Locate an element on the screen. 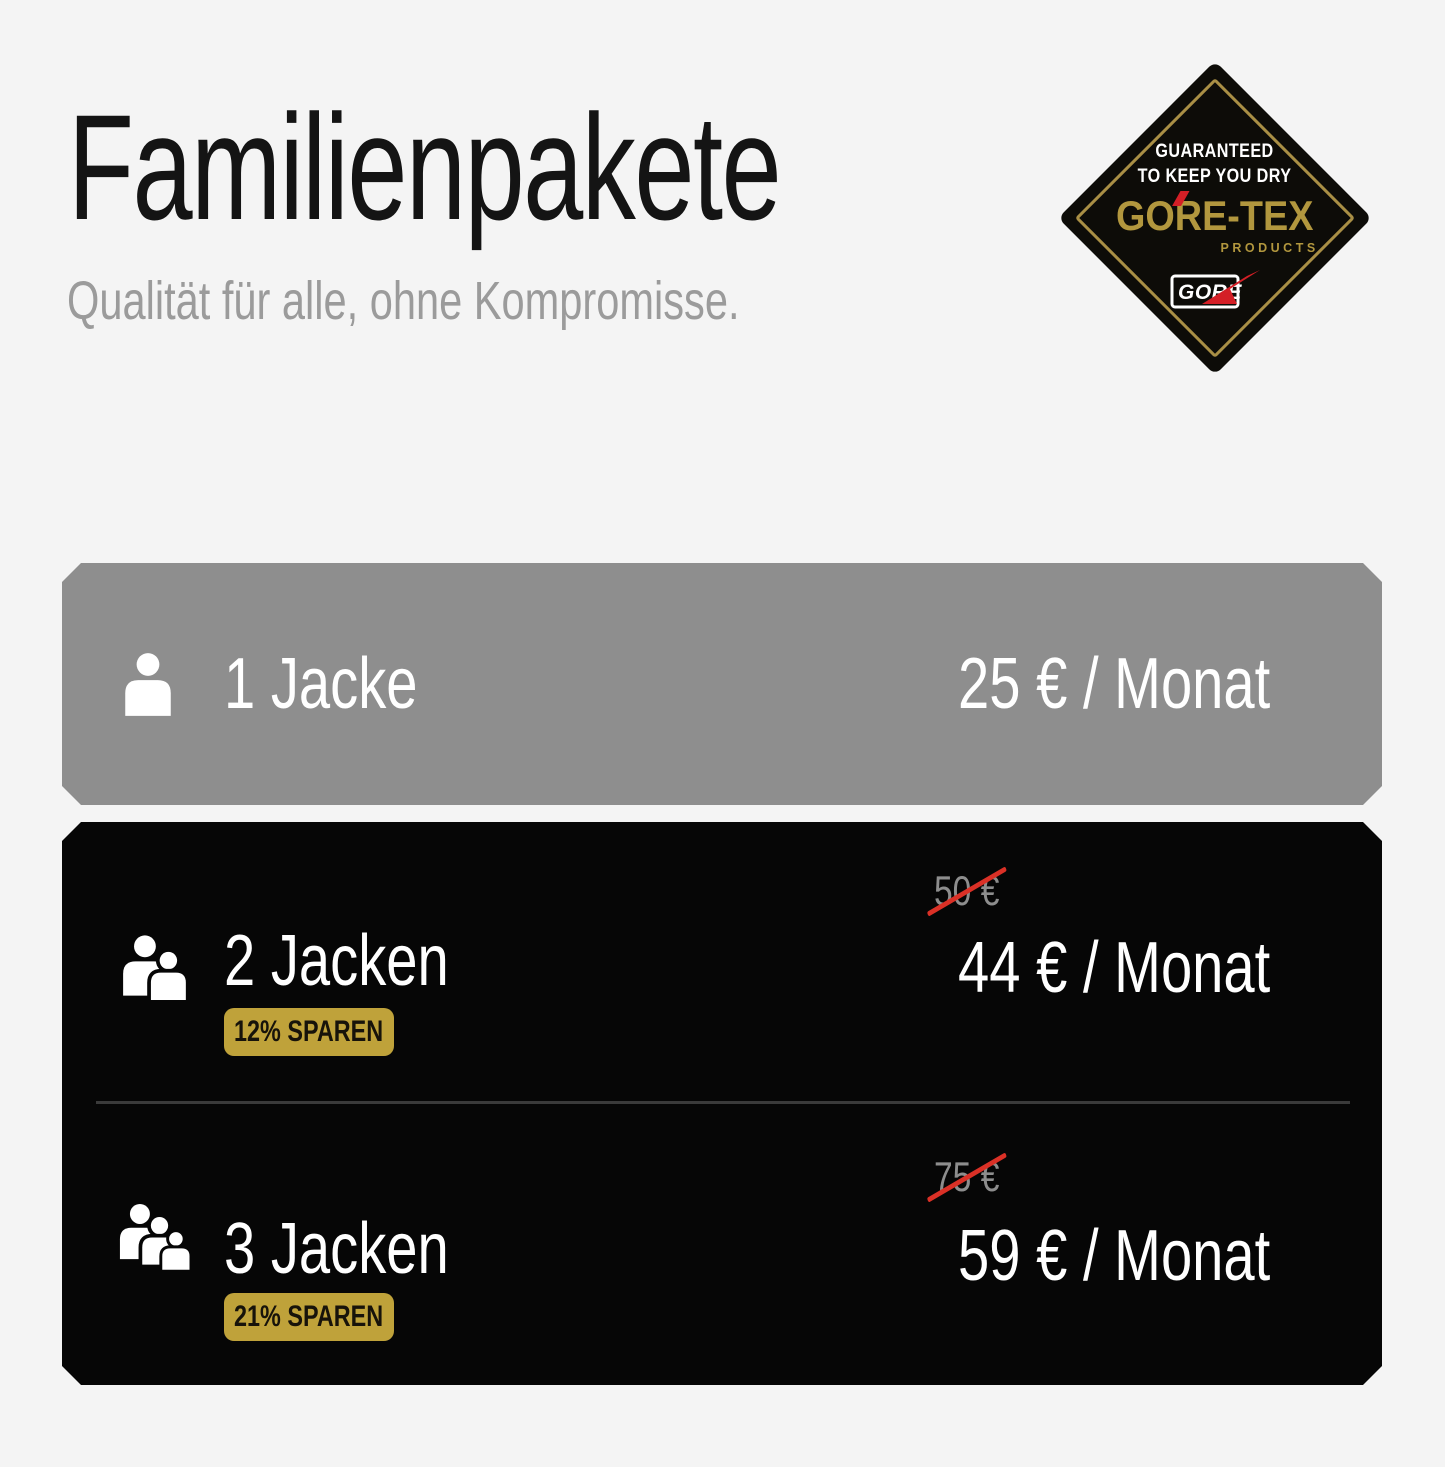 This screenshot has height=1467, width=1445. goretex-tagline-line1: GUARANTEED is located at coordinates (1215, 151).